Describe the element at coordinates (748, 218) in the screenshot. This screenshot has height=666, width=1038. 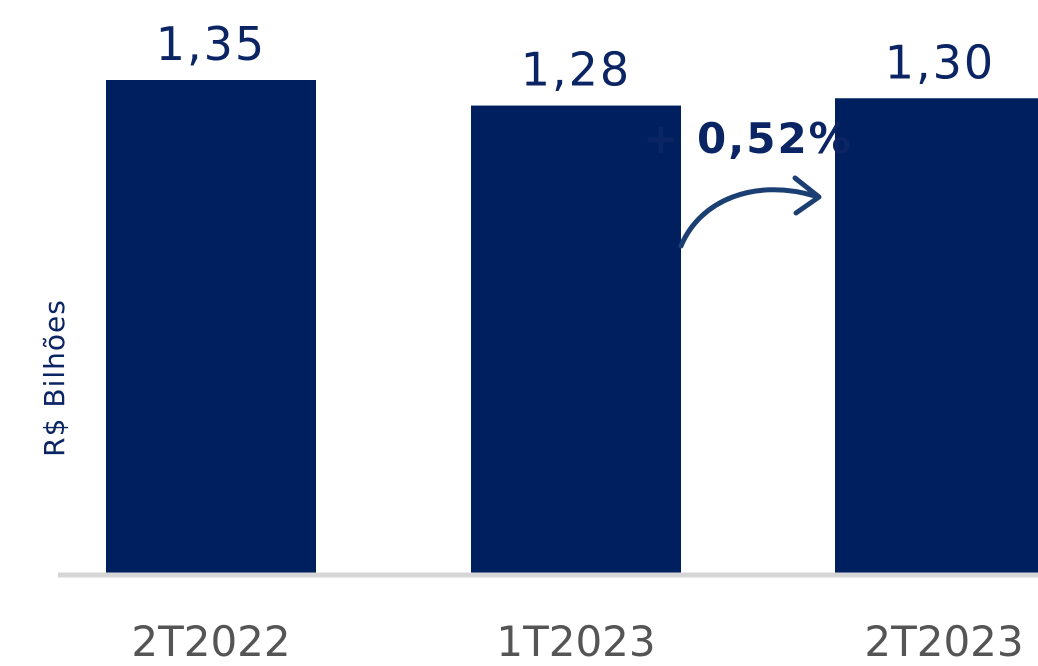
I see `growth-arrow` at that location.